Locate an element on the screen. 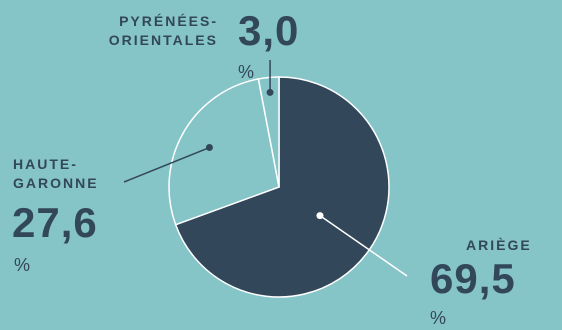 The width and height of the screenshot is (562, 330). leader-dot-pyrenees-orientales is located at coordinates (270, 92).